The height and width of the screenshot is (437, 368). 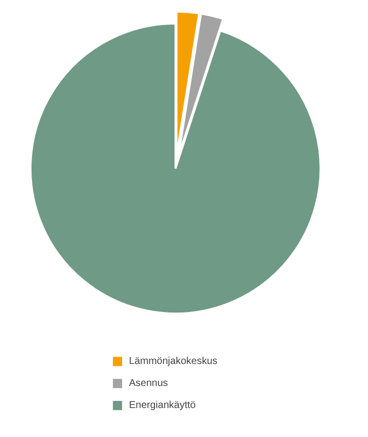 I want to click on legend-label: Asennus, so click(x=148, y=383).